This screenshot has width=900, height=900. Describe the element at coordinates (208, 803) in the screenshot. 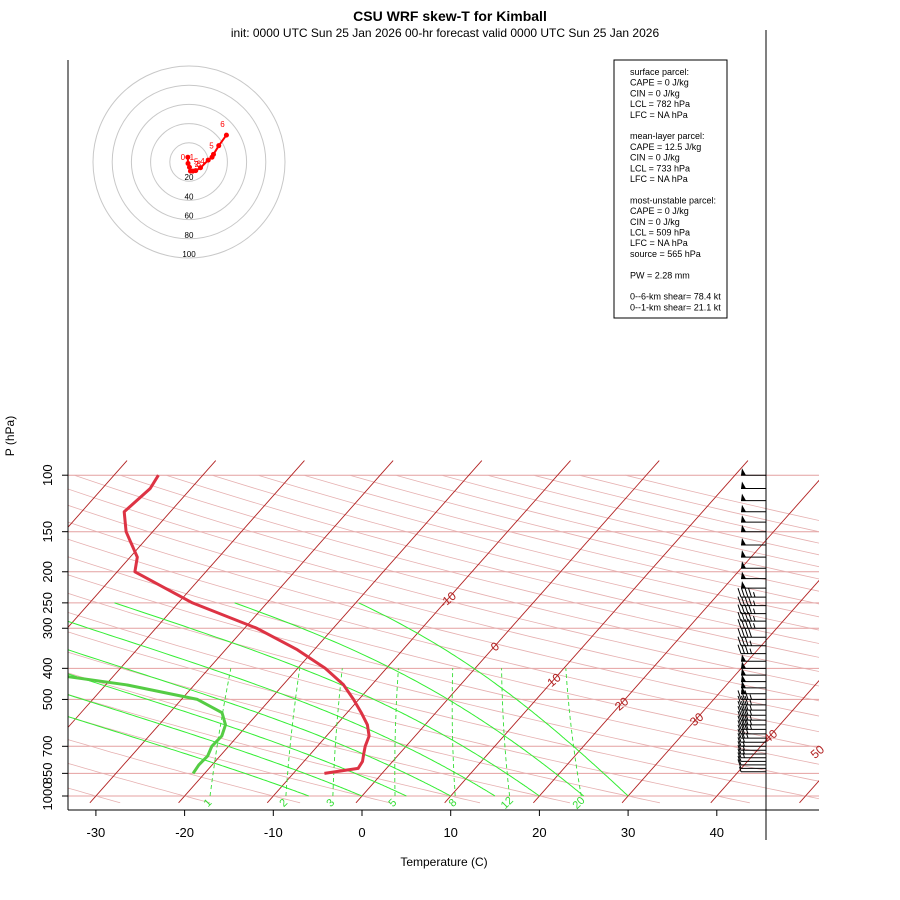

I see `mixing-ratio-label: 1` at that location.